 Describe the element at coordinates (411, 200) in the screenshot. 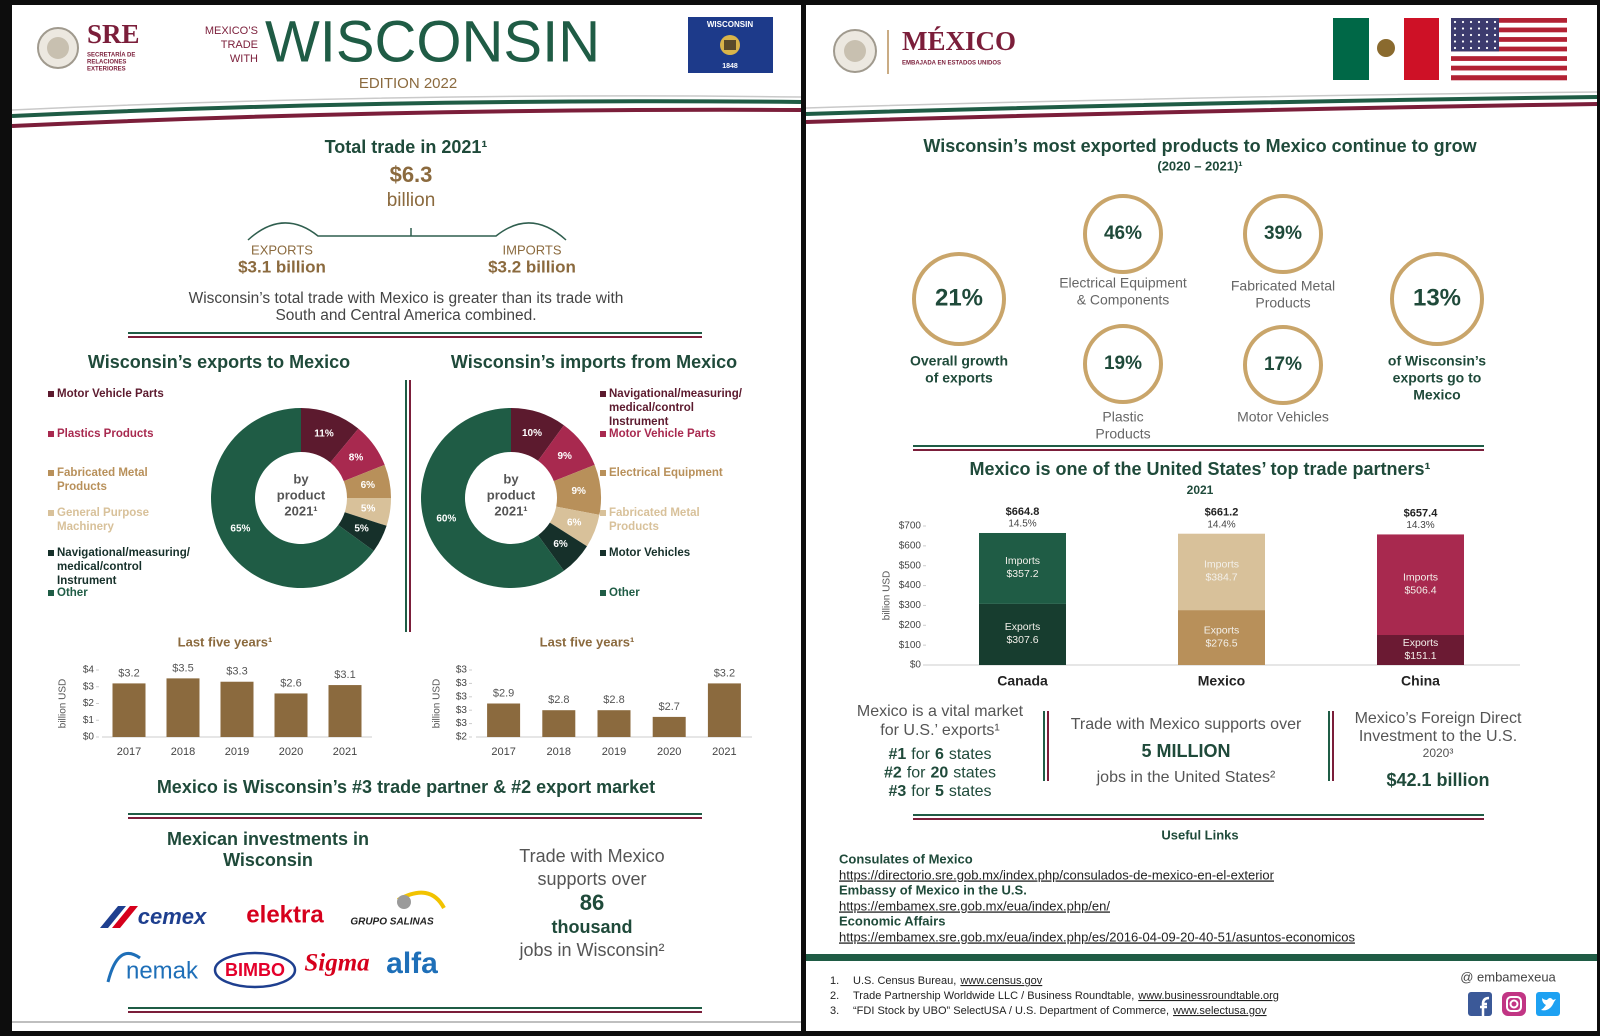

I see `total-unit: billion` at that location.